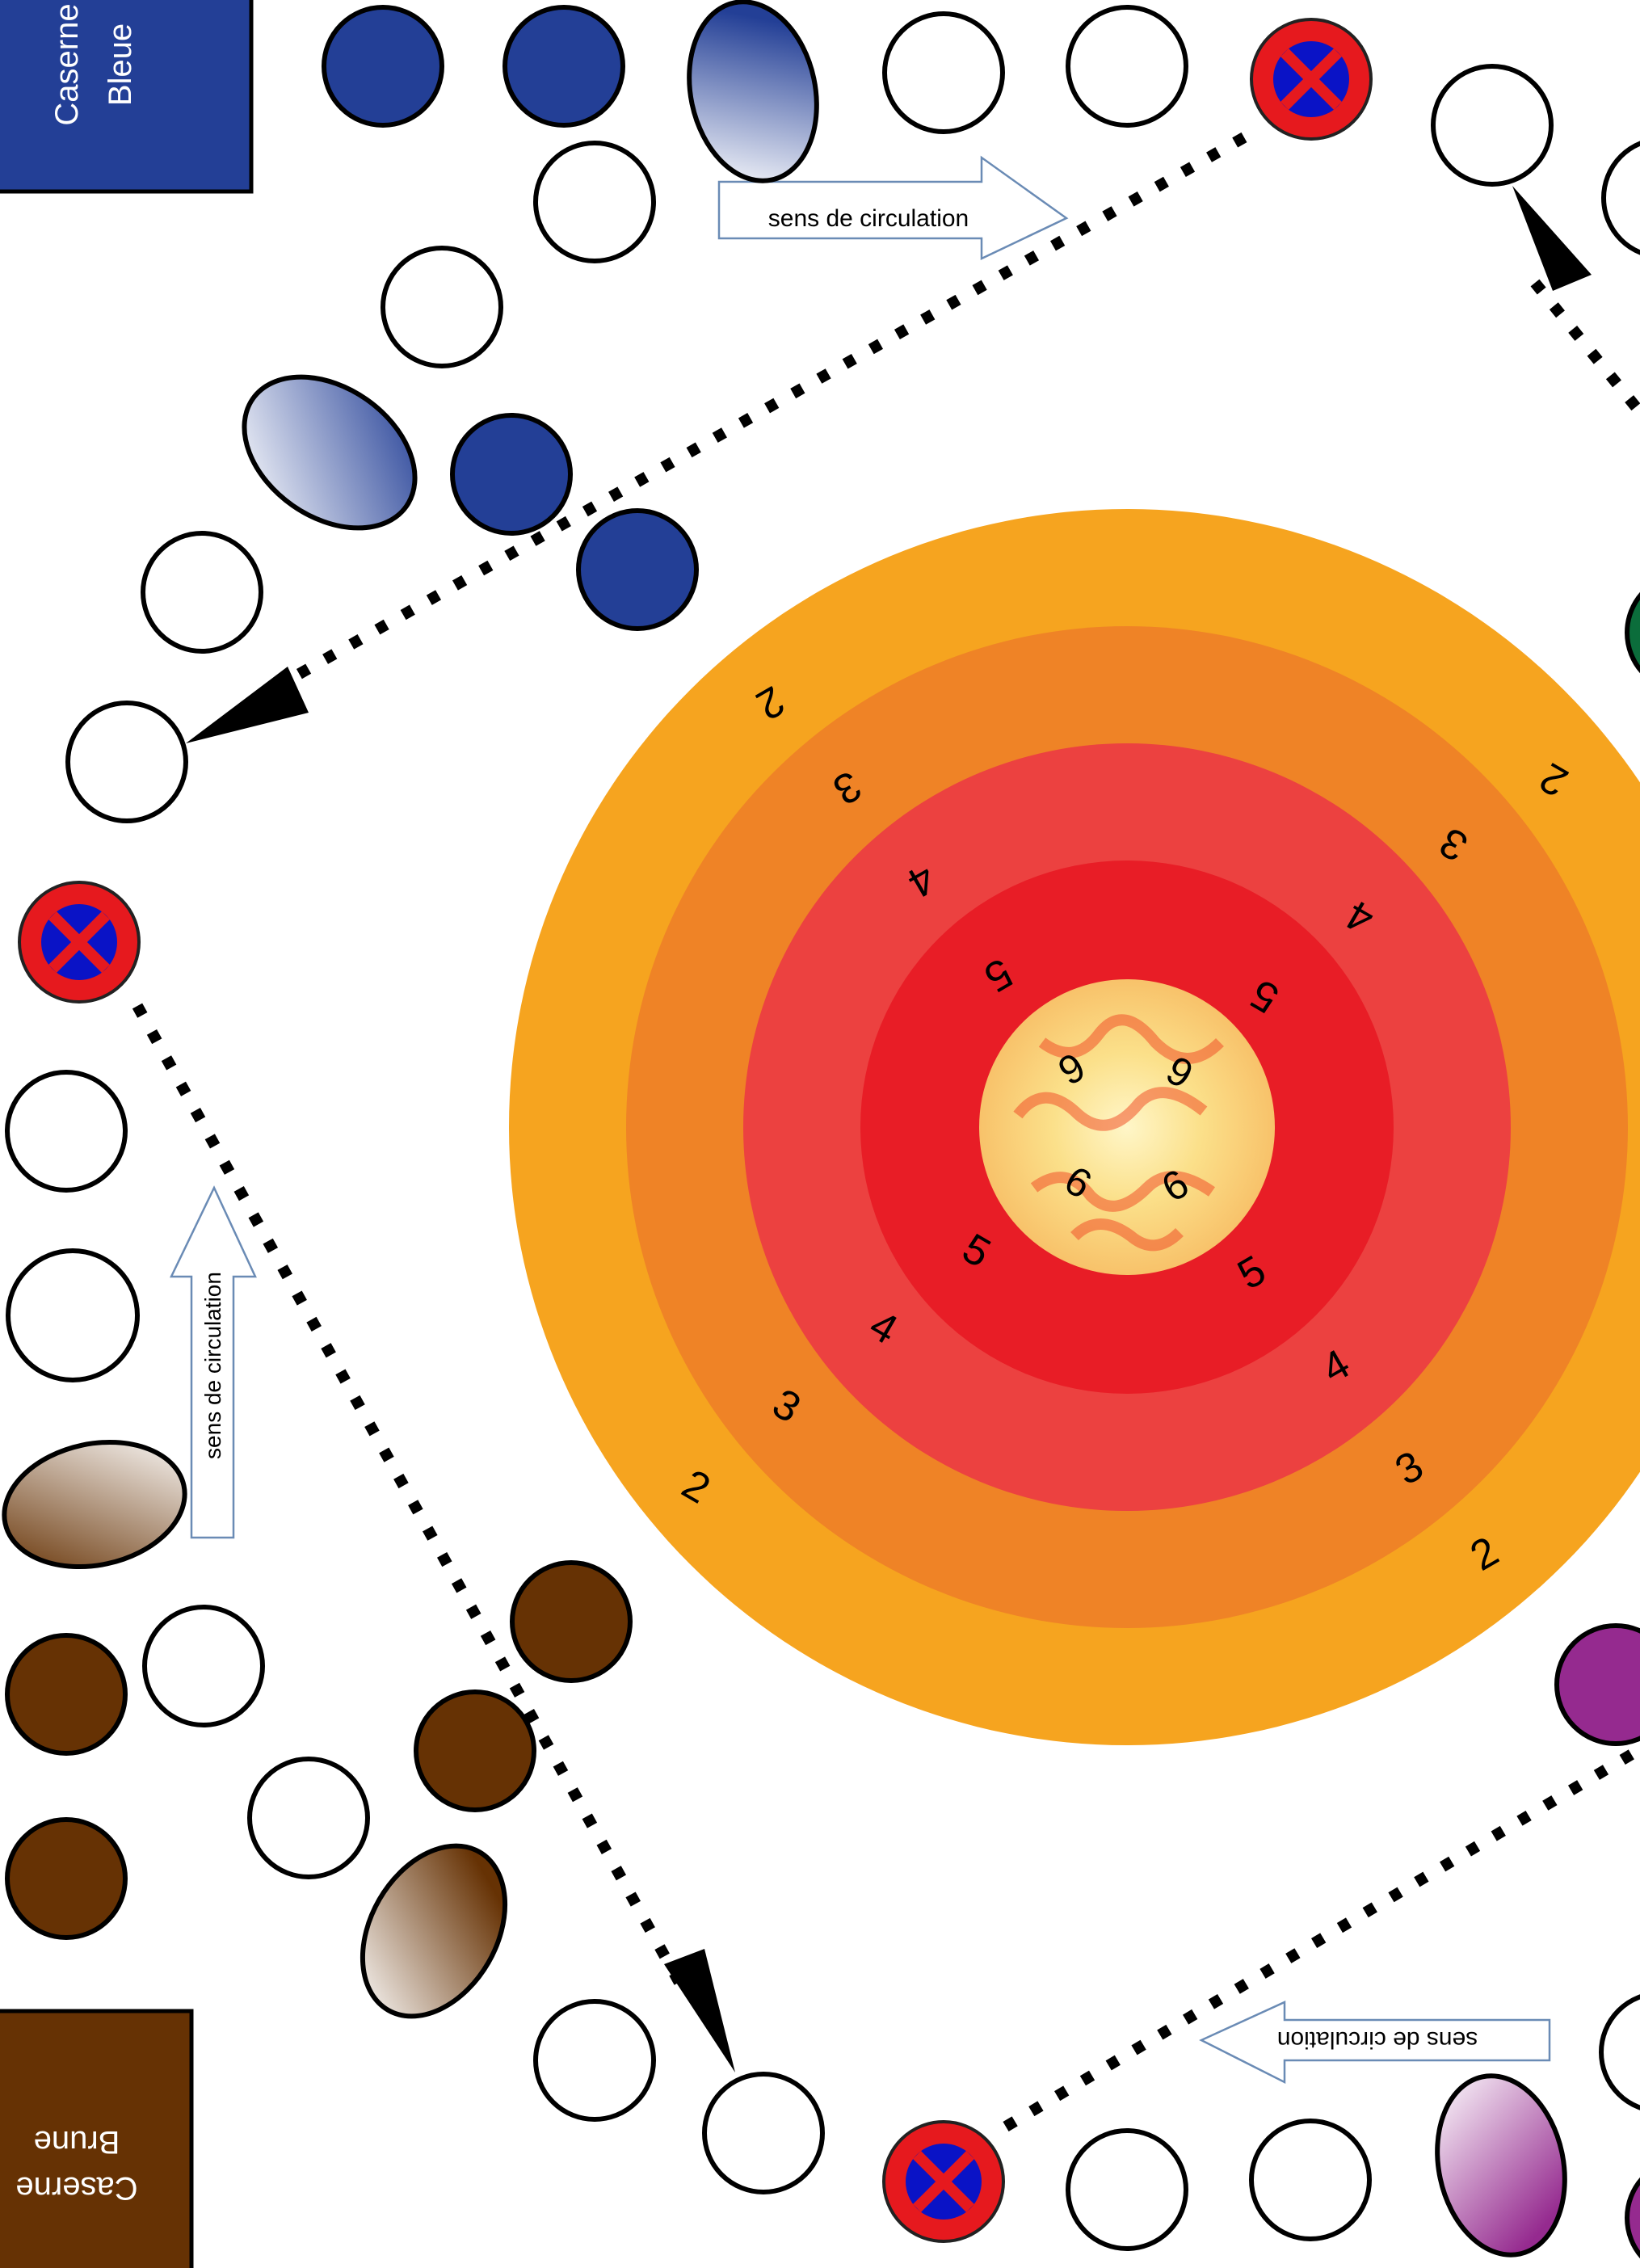 This screenshot has height=2268, width=1640. What do you see at coordinates (1500, 2165) in the screenshot?
I see `space-purple-gradient` at bounding box center [1500, 2165].